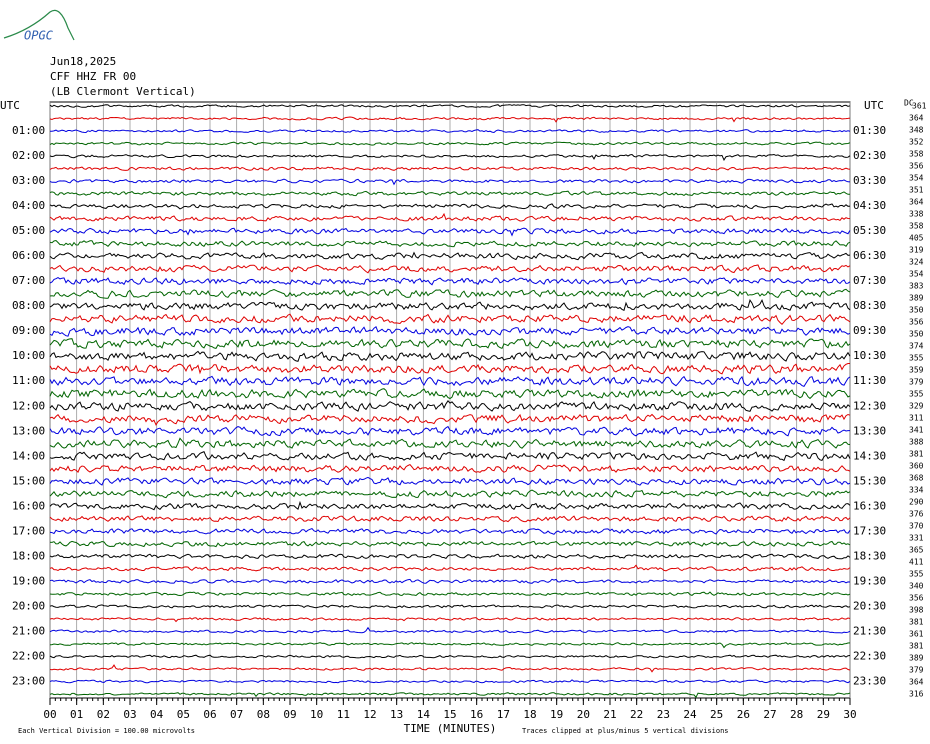 The height and width of the screenshot is (744, 930). I want to click on left-label: 01:00, so click(28, 130).